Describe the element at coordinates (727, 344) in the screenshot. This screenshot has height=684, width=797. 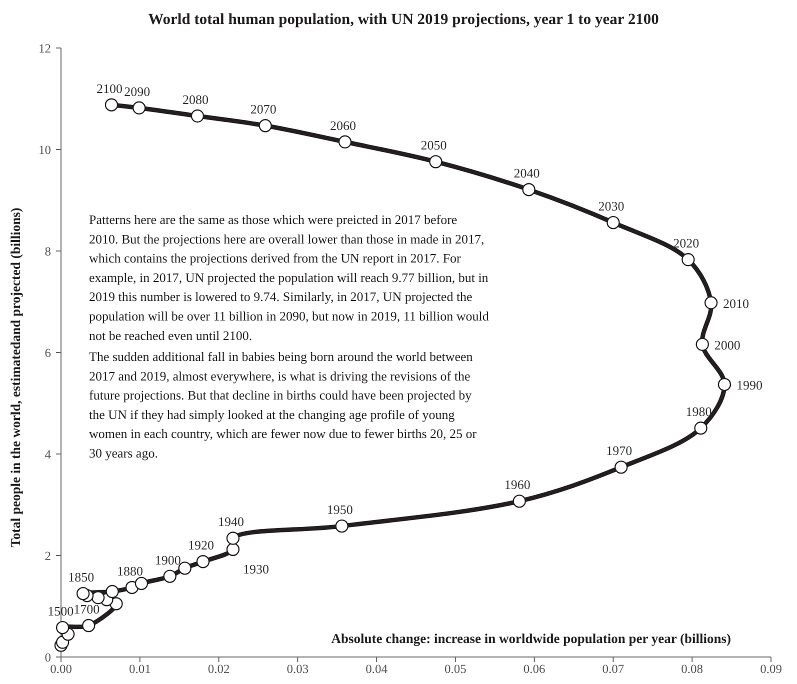
I see `annotation: 2000` at that location.